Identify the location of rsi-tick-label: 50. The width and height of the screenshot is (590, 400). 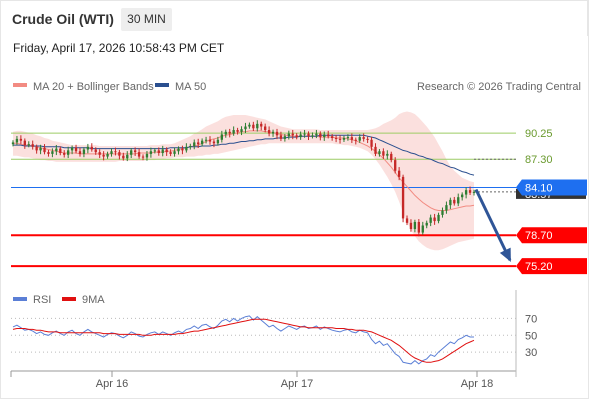
(531, 336).